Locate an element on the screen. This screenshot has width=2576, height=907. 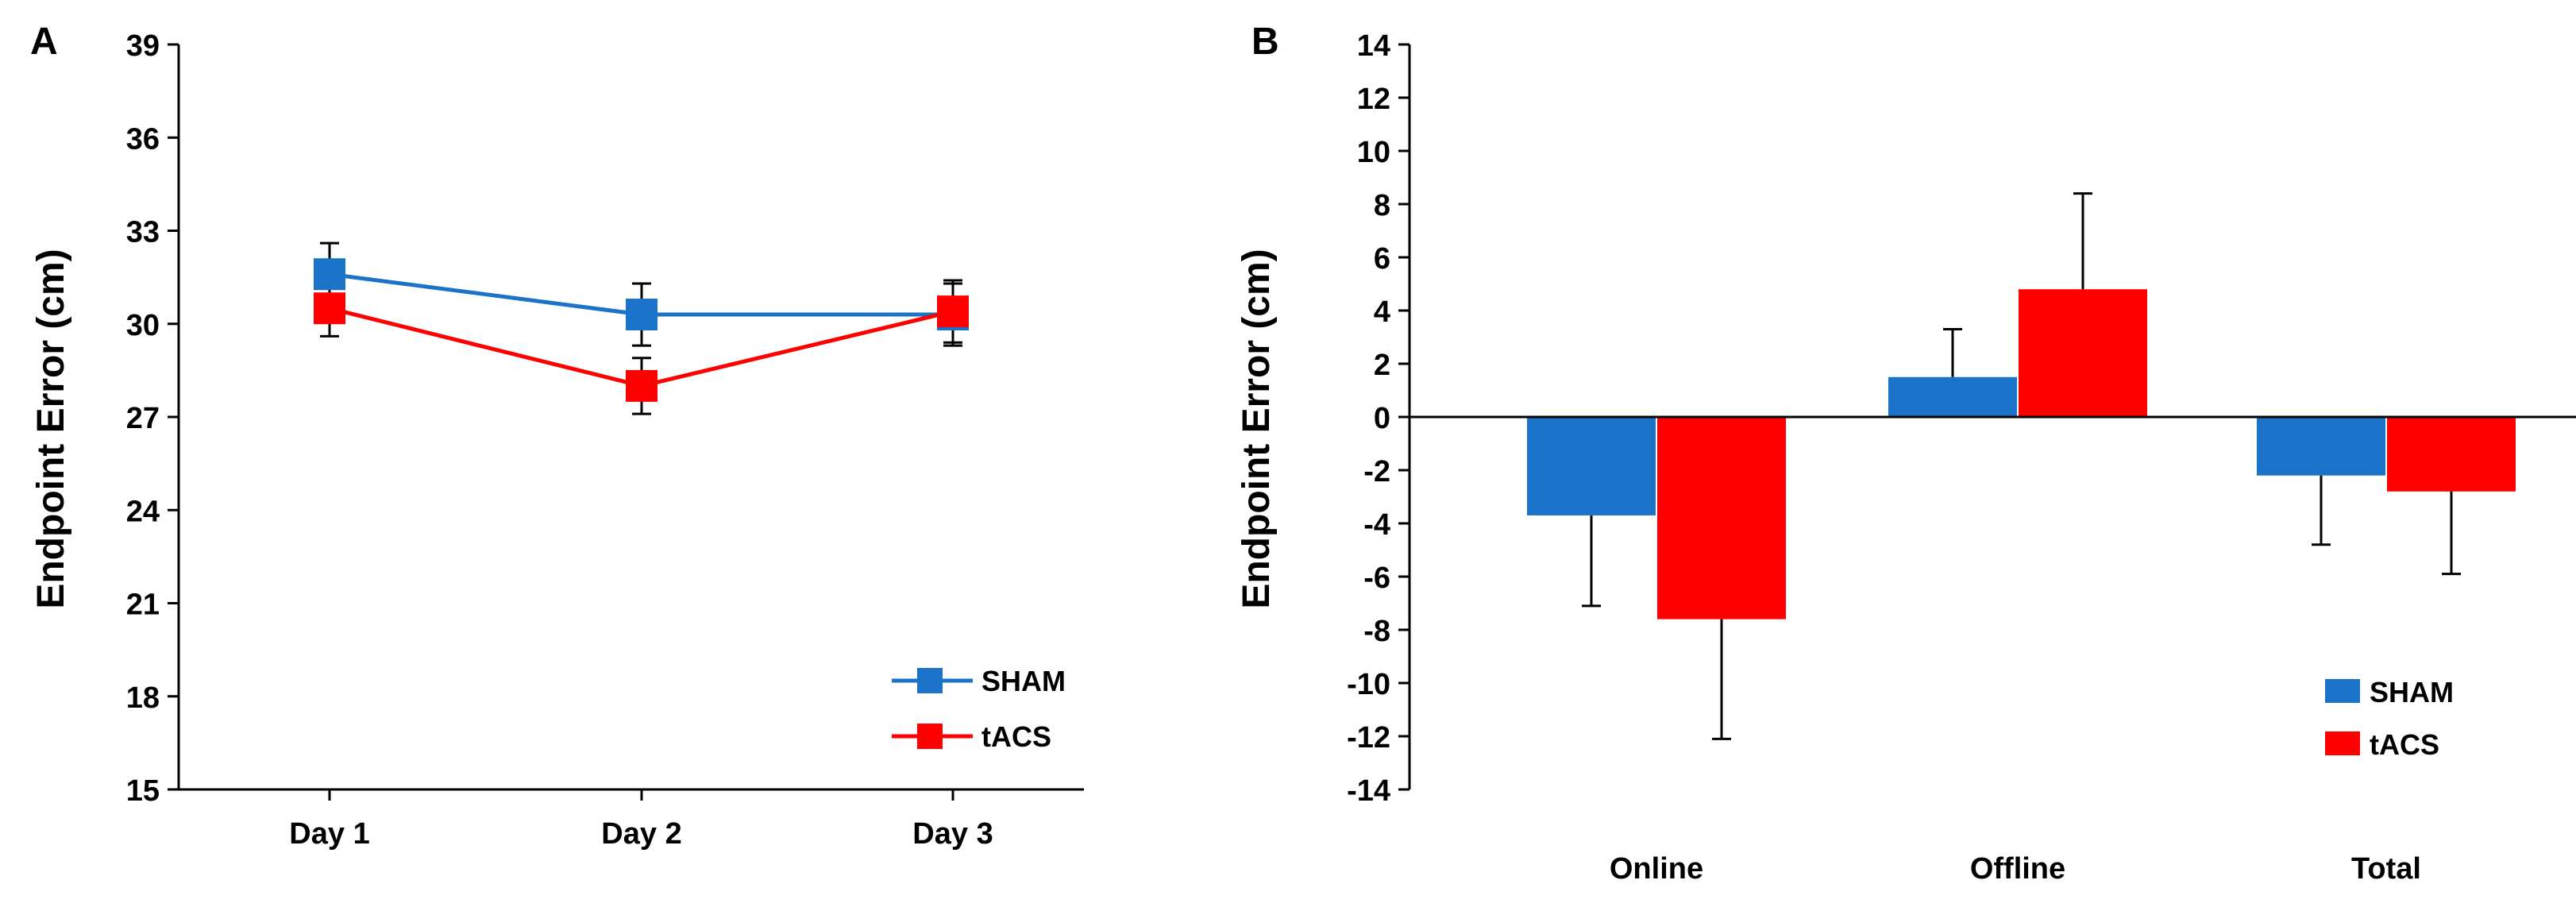
panel-b-y-tick-label: 12 is located at coordinates (1373, 99).